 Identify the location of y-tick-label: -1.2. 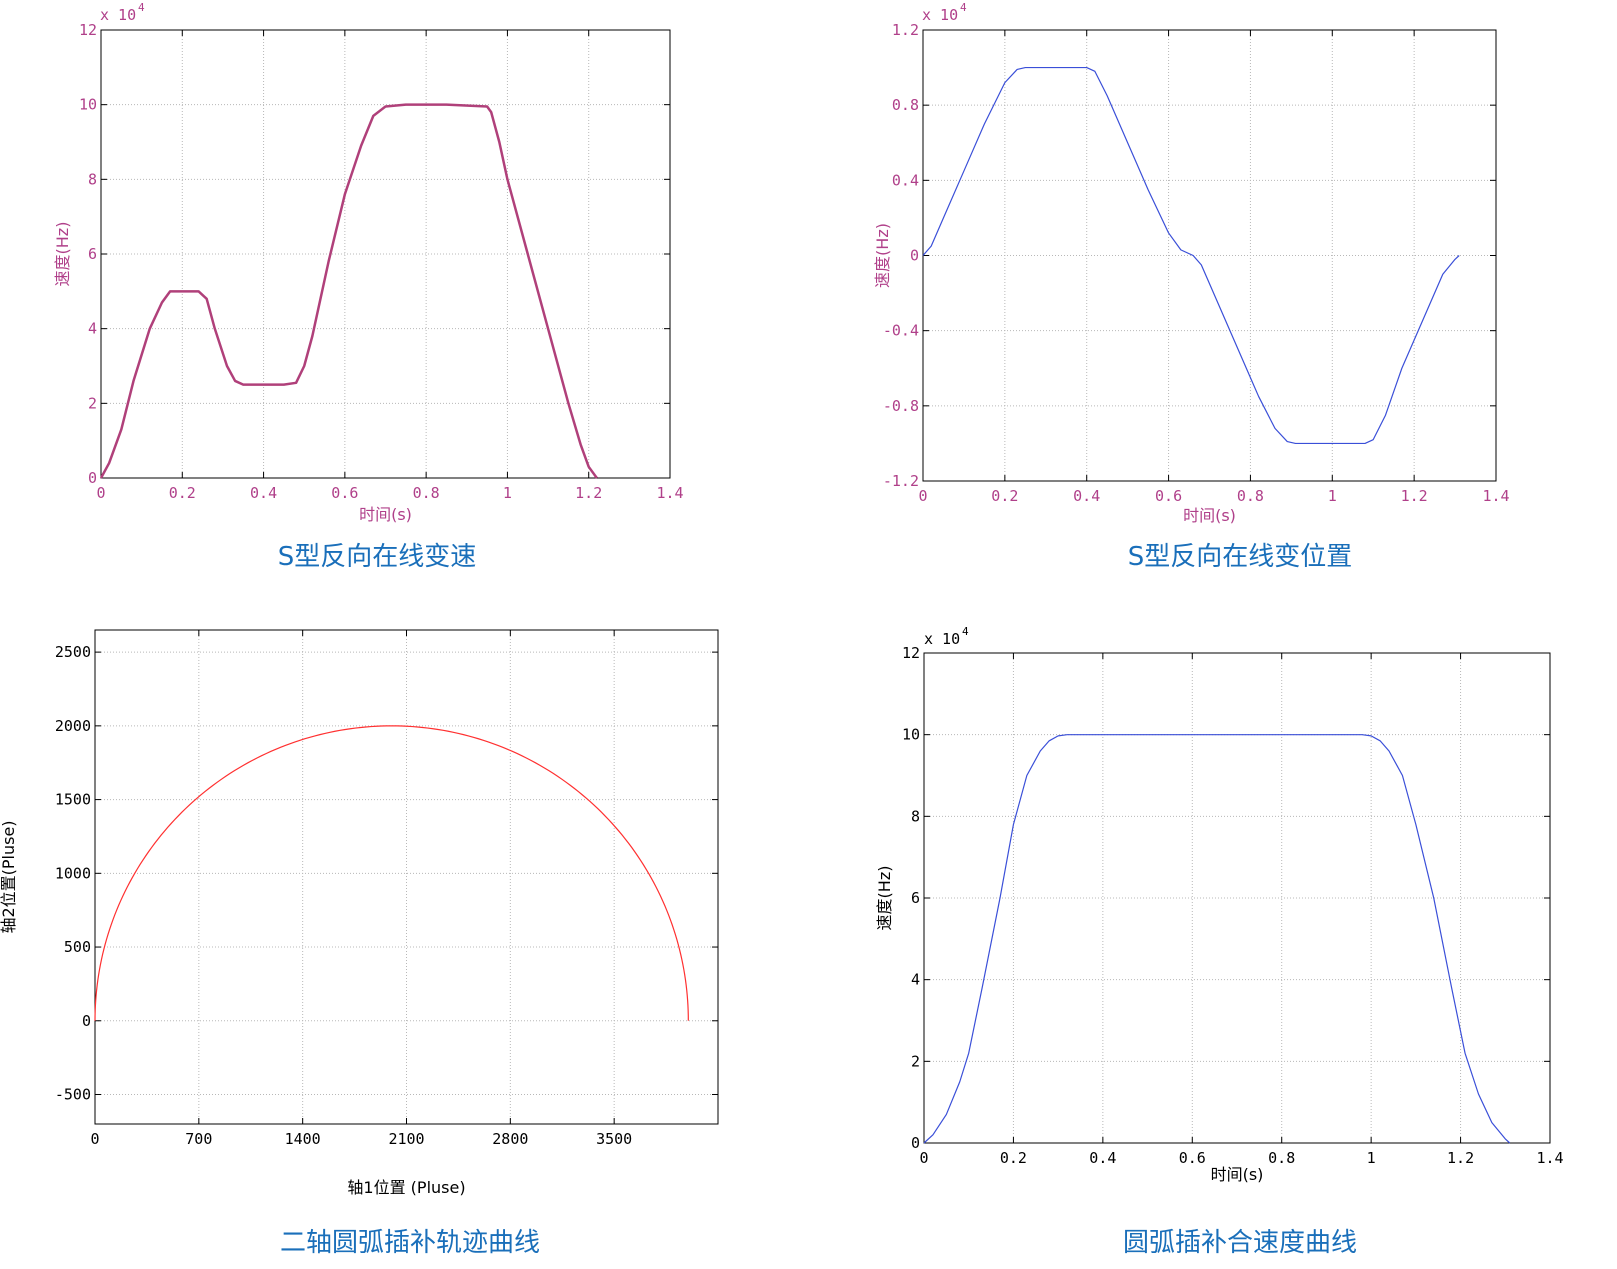
(901, 481).